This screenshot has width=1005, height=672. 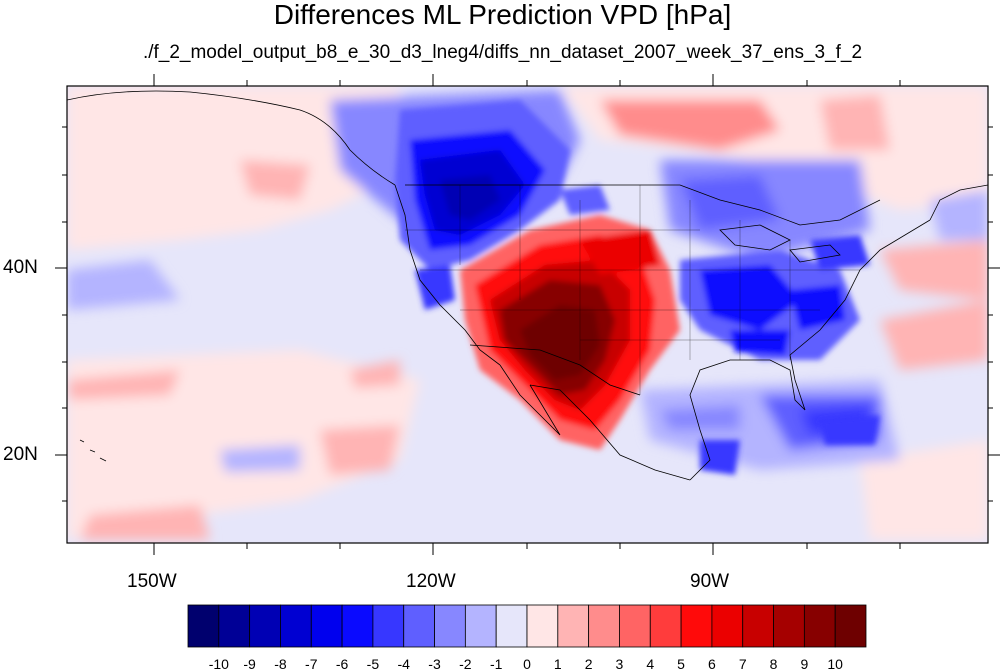 I want to click on colorbar, so click(x=527, y=626).